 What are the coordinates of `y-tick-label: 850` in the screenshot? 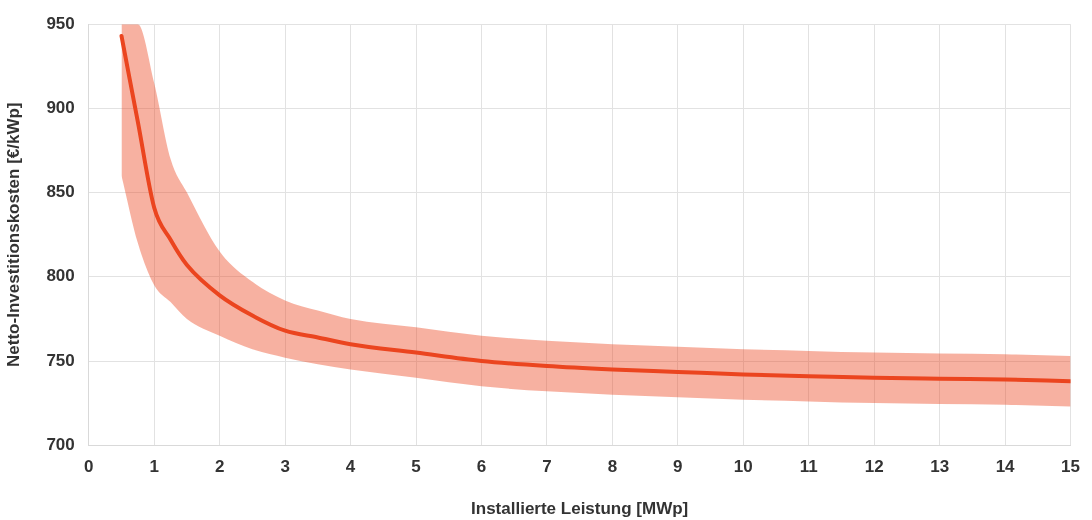 It's located at (60, 192).